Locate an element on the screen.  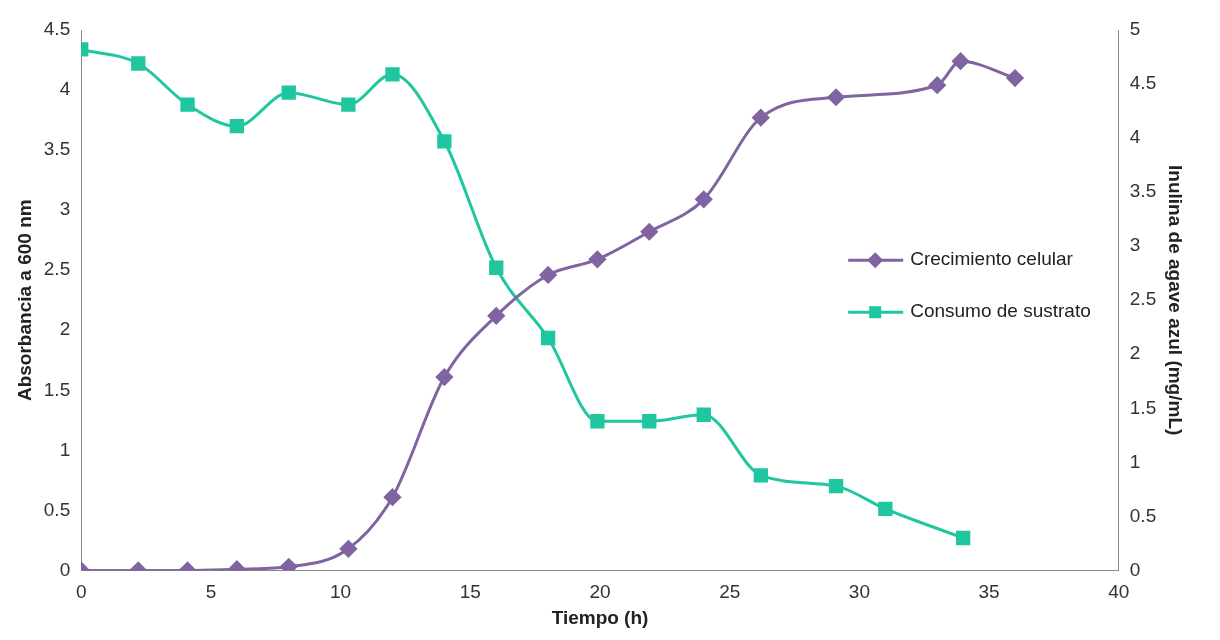
y2-axis-title: Inulina de agave azul (mg/mL) is located at coordinates (1176, 300).